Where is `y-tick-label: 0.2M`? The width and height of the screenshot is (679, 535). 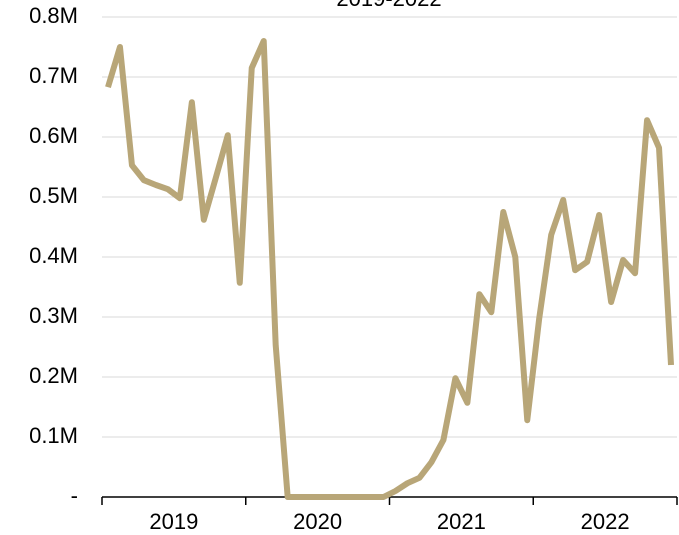
y-tick-label: 0.2M is located at coordinates (53, 375).